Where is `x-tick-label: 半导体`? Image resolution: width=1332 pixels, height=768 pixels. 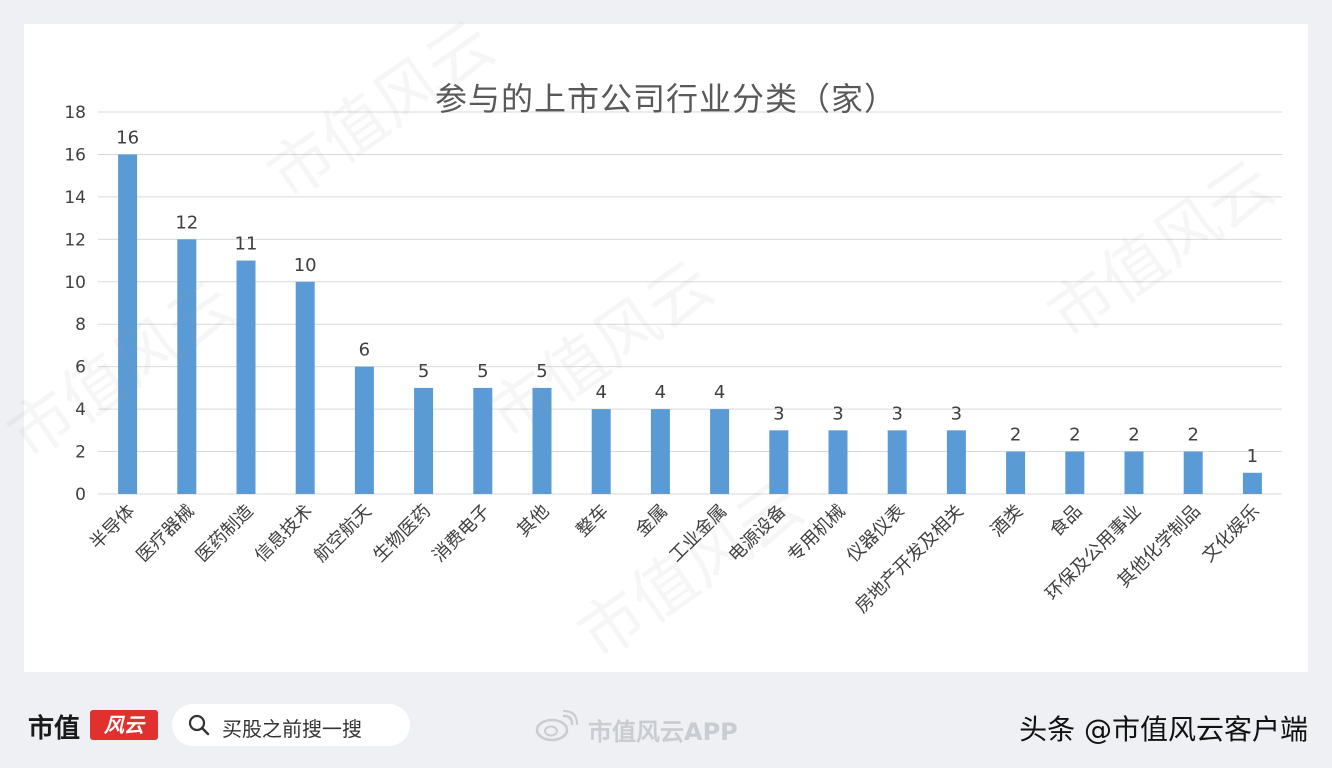
x-tick-label: 半导体 is located at coordinates (112, 527).